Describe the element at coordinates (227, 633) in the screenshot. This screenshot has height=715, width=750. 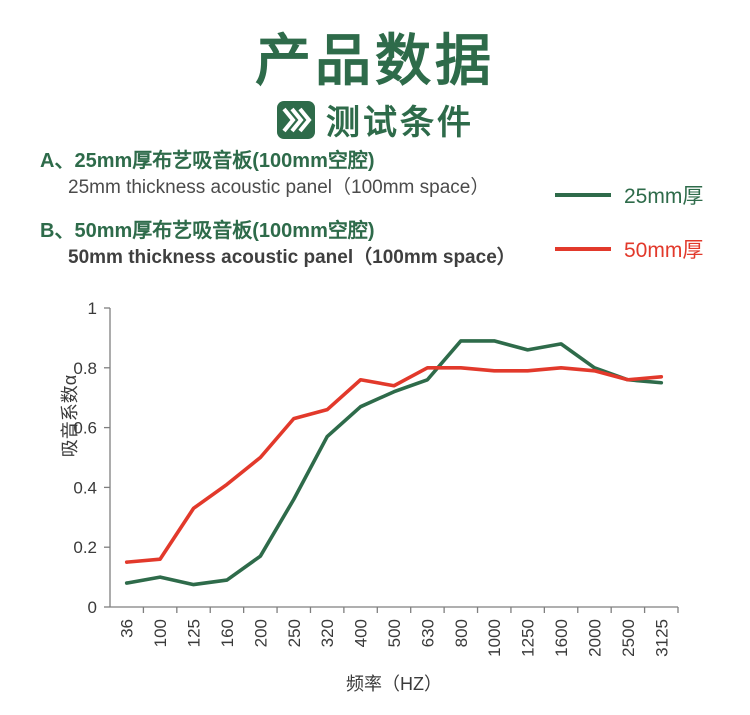
I see `x-tick-label: 160` at that location.